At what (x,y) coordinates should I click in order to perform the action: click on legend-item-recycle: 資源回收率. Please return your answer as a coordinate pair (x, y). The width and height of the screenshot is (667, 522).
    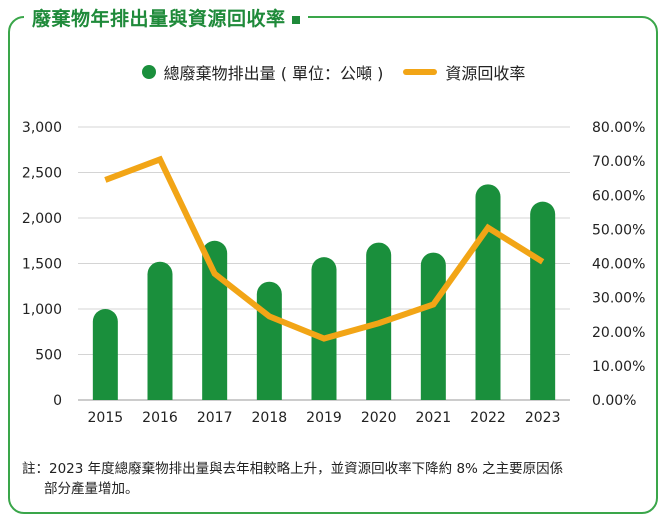
    Looking at the image, I should click on (464, 72).